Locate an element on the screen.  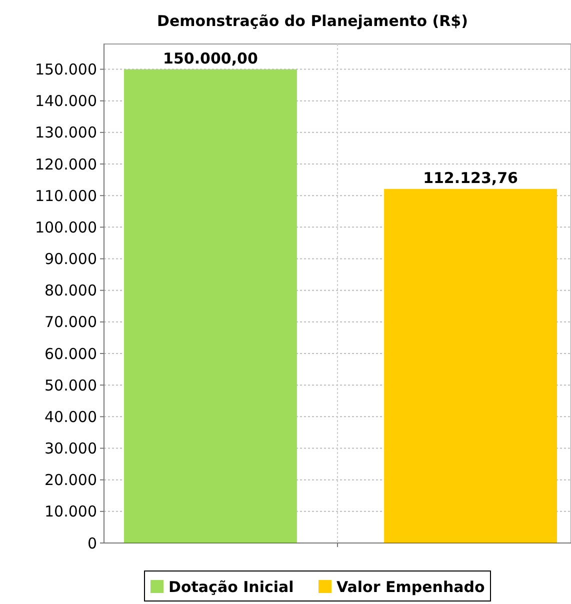
legend-label: Dotação Inicial is located at coordinates (231, 587).